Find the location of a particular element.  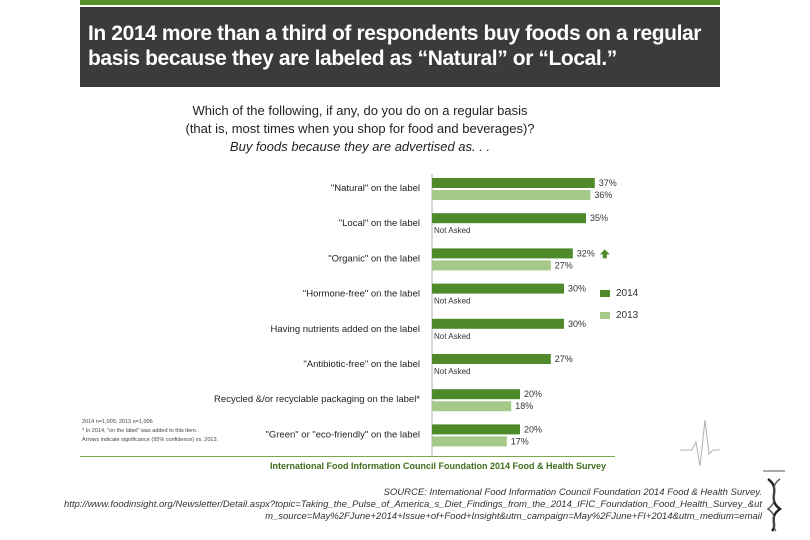

legend-label-2013: 2013 is located at coordinates (627, 315).